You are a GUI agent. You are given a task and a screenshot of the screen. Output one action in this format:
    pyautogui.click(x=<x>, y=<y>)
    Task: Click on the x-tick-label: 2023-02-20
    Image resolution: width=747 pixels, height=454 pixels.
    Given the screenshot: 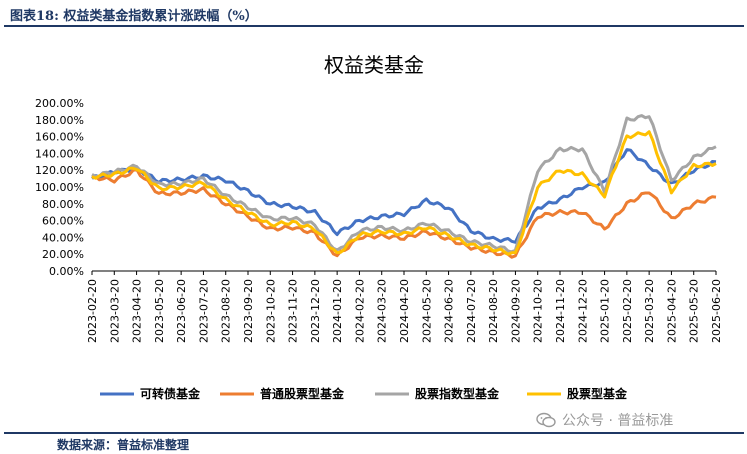 What is the action you would take?
    pyautogui.click(x=92, y=311)
    